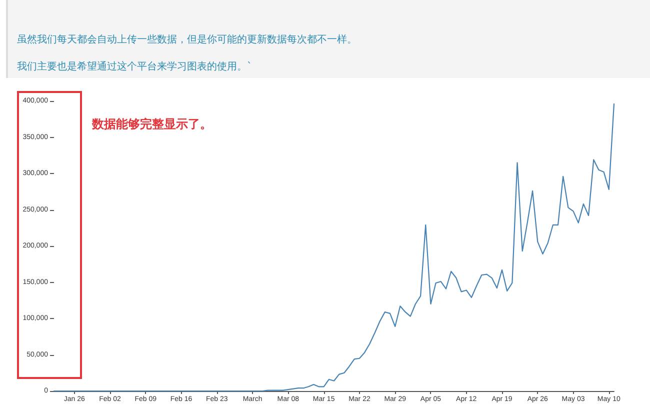  Describe the element at coordinates (151, 124) in the screenshot. I see `annotation: 数据能够完整显示了。` at that location.